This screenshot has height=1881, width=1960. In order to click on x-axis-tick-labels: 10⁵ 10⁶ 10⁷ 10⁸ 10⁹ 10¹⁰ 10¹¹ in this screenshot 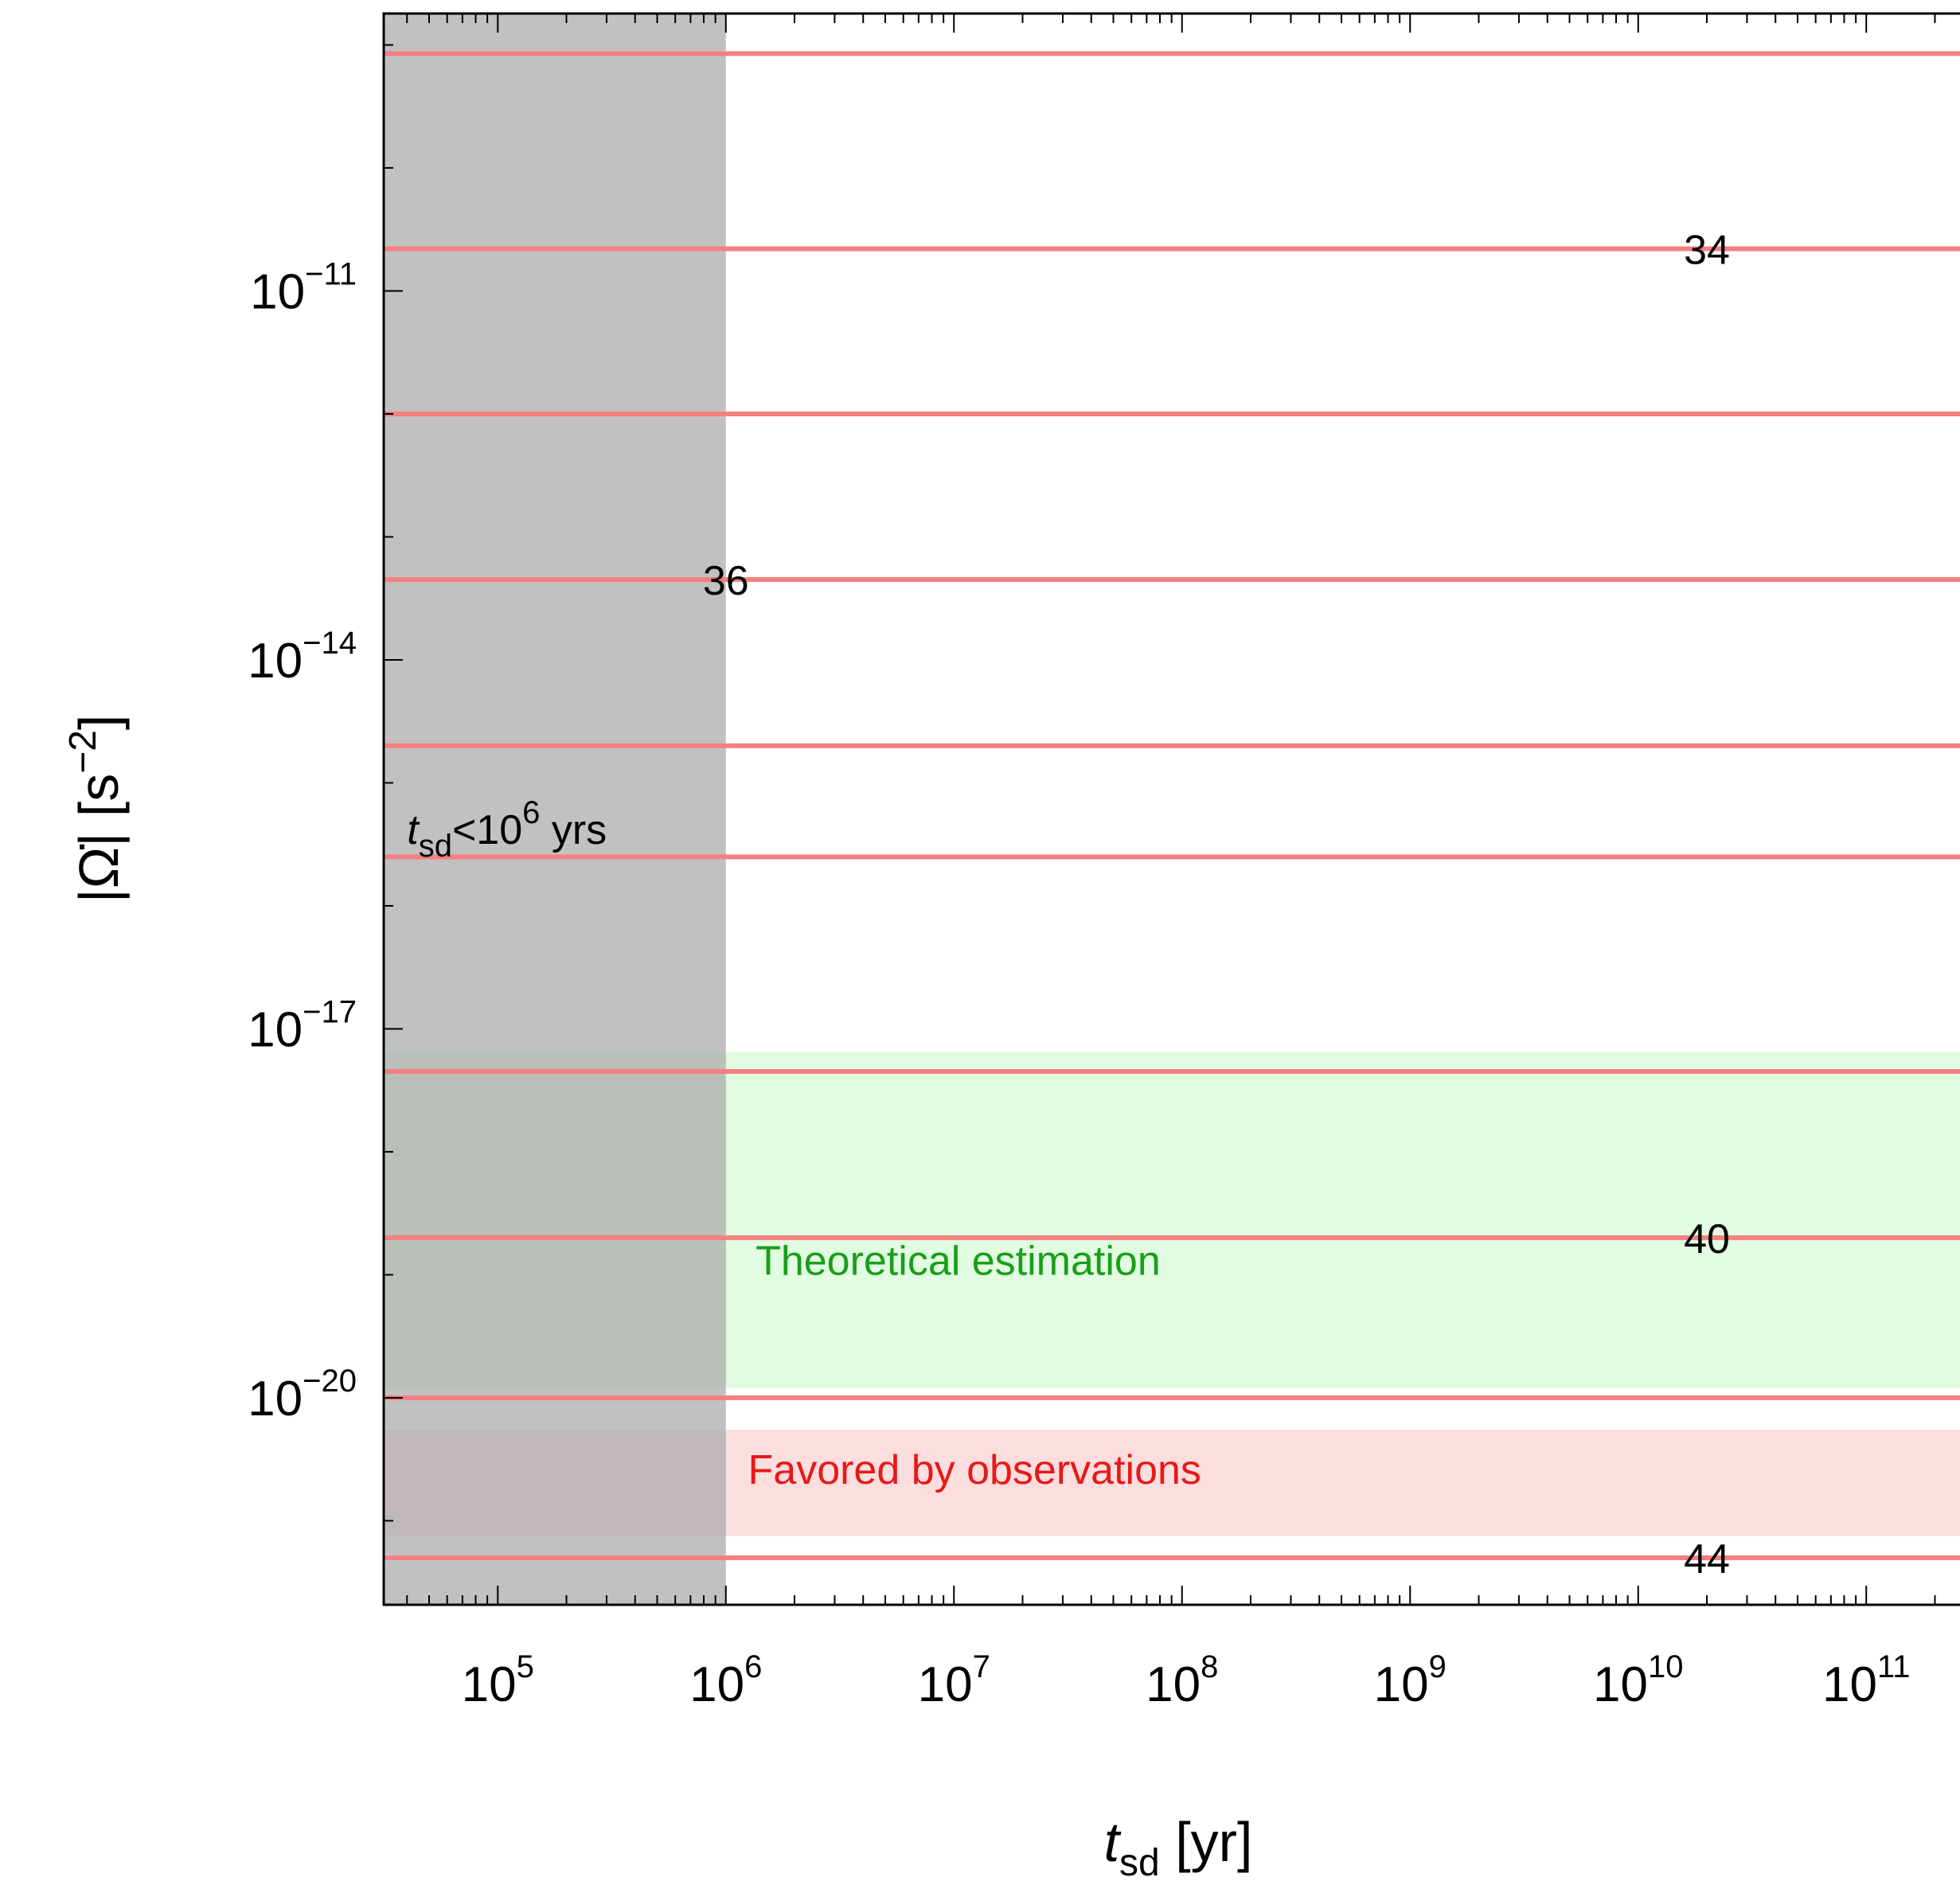, I will do `click(1186, 1680)`.